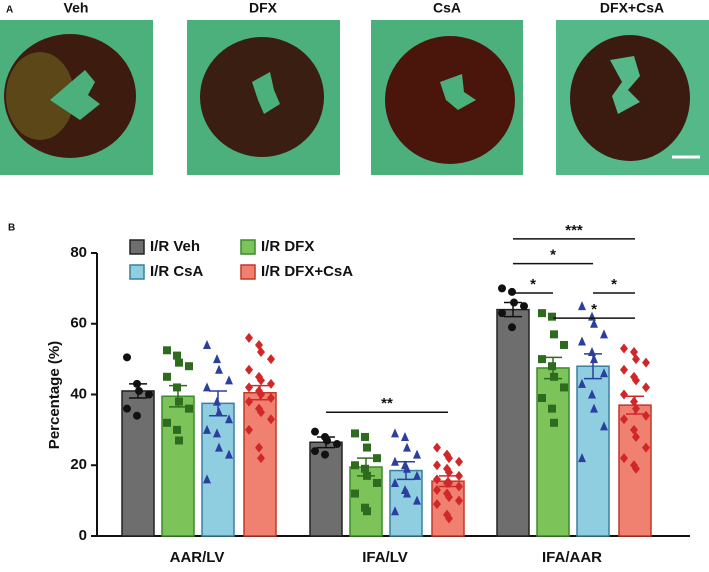  I want to click on y-tick-label: 20, so click(78, 464).